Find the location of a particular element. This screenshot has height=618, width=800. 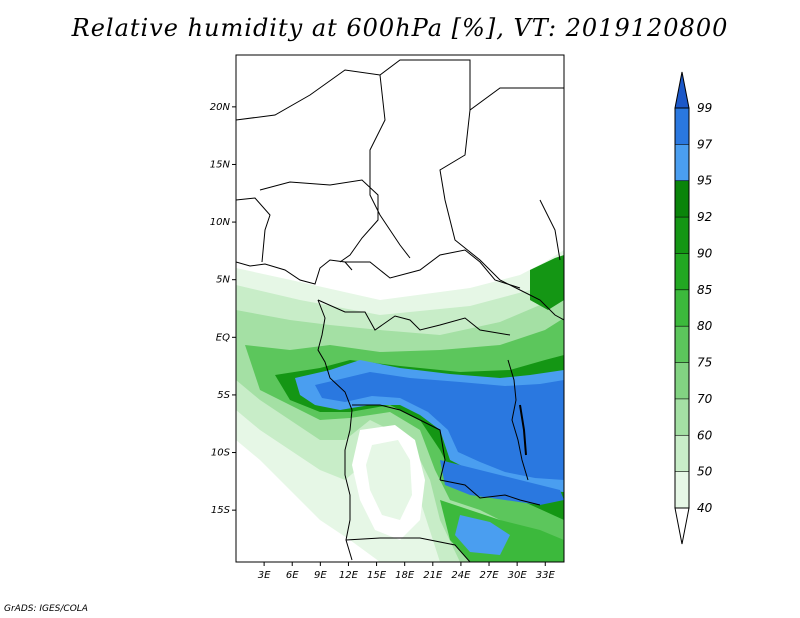

great-lakes is located at coordinates (518, 420).